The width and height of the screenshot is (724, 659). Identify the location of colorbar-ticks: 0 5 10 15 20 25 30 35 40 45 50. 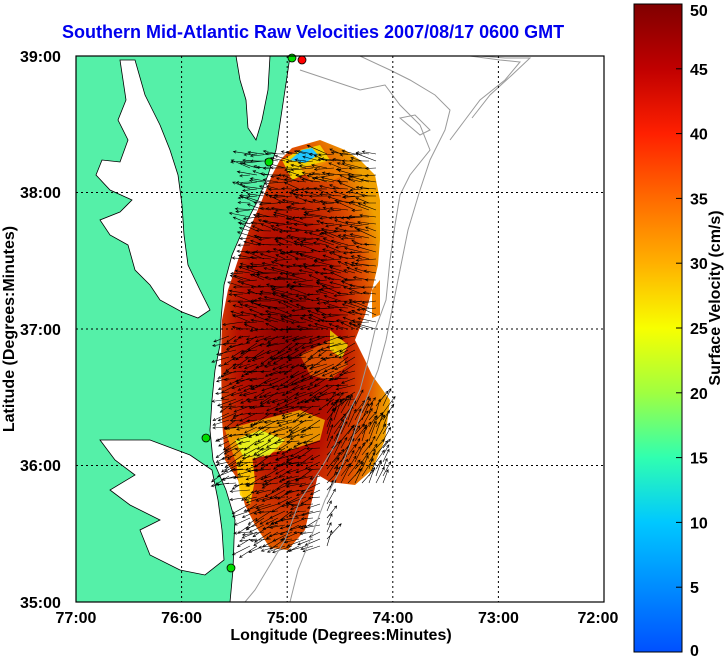
(692, 331).